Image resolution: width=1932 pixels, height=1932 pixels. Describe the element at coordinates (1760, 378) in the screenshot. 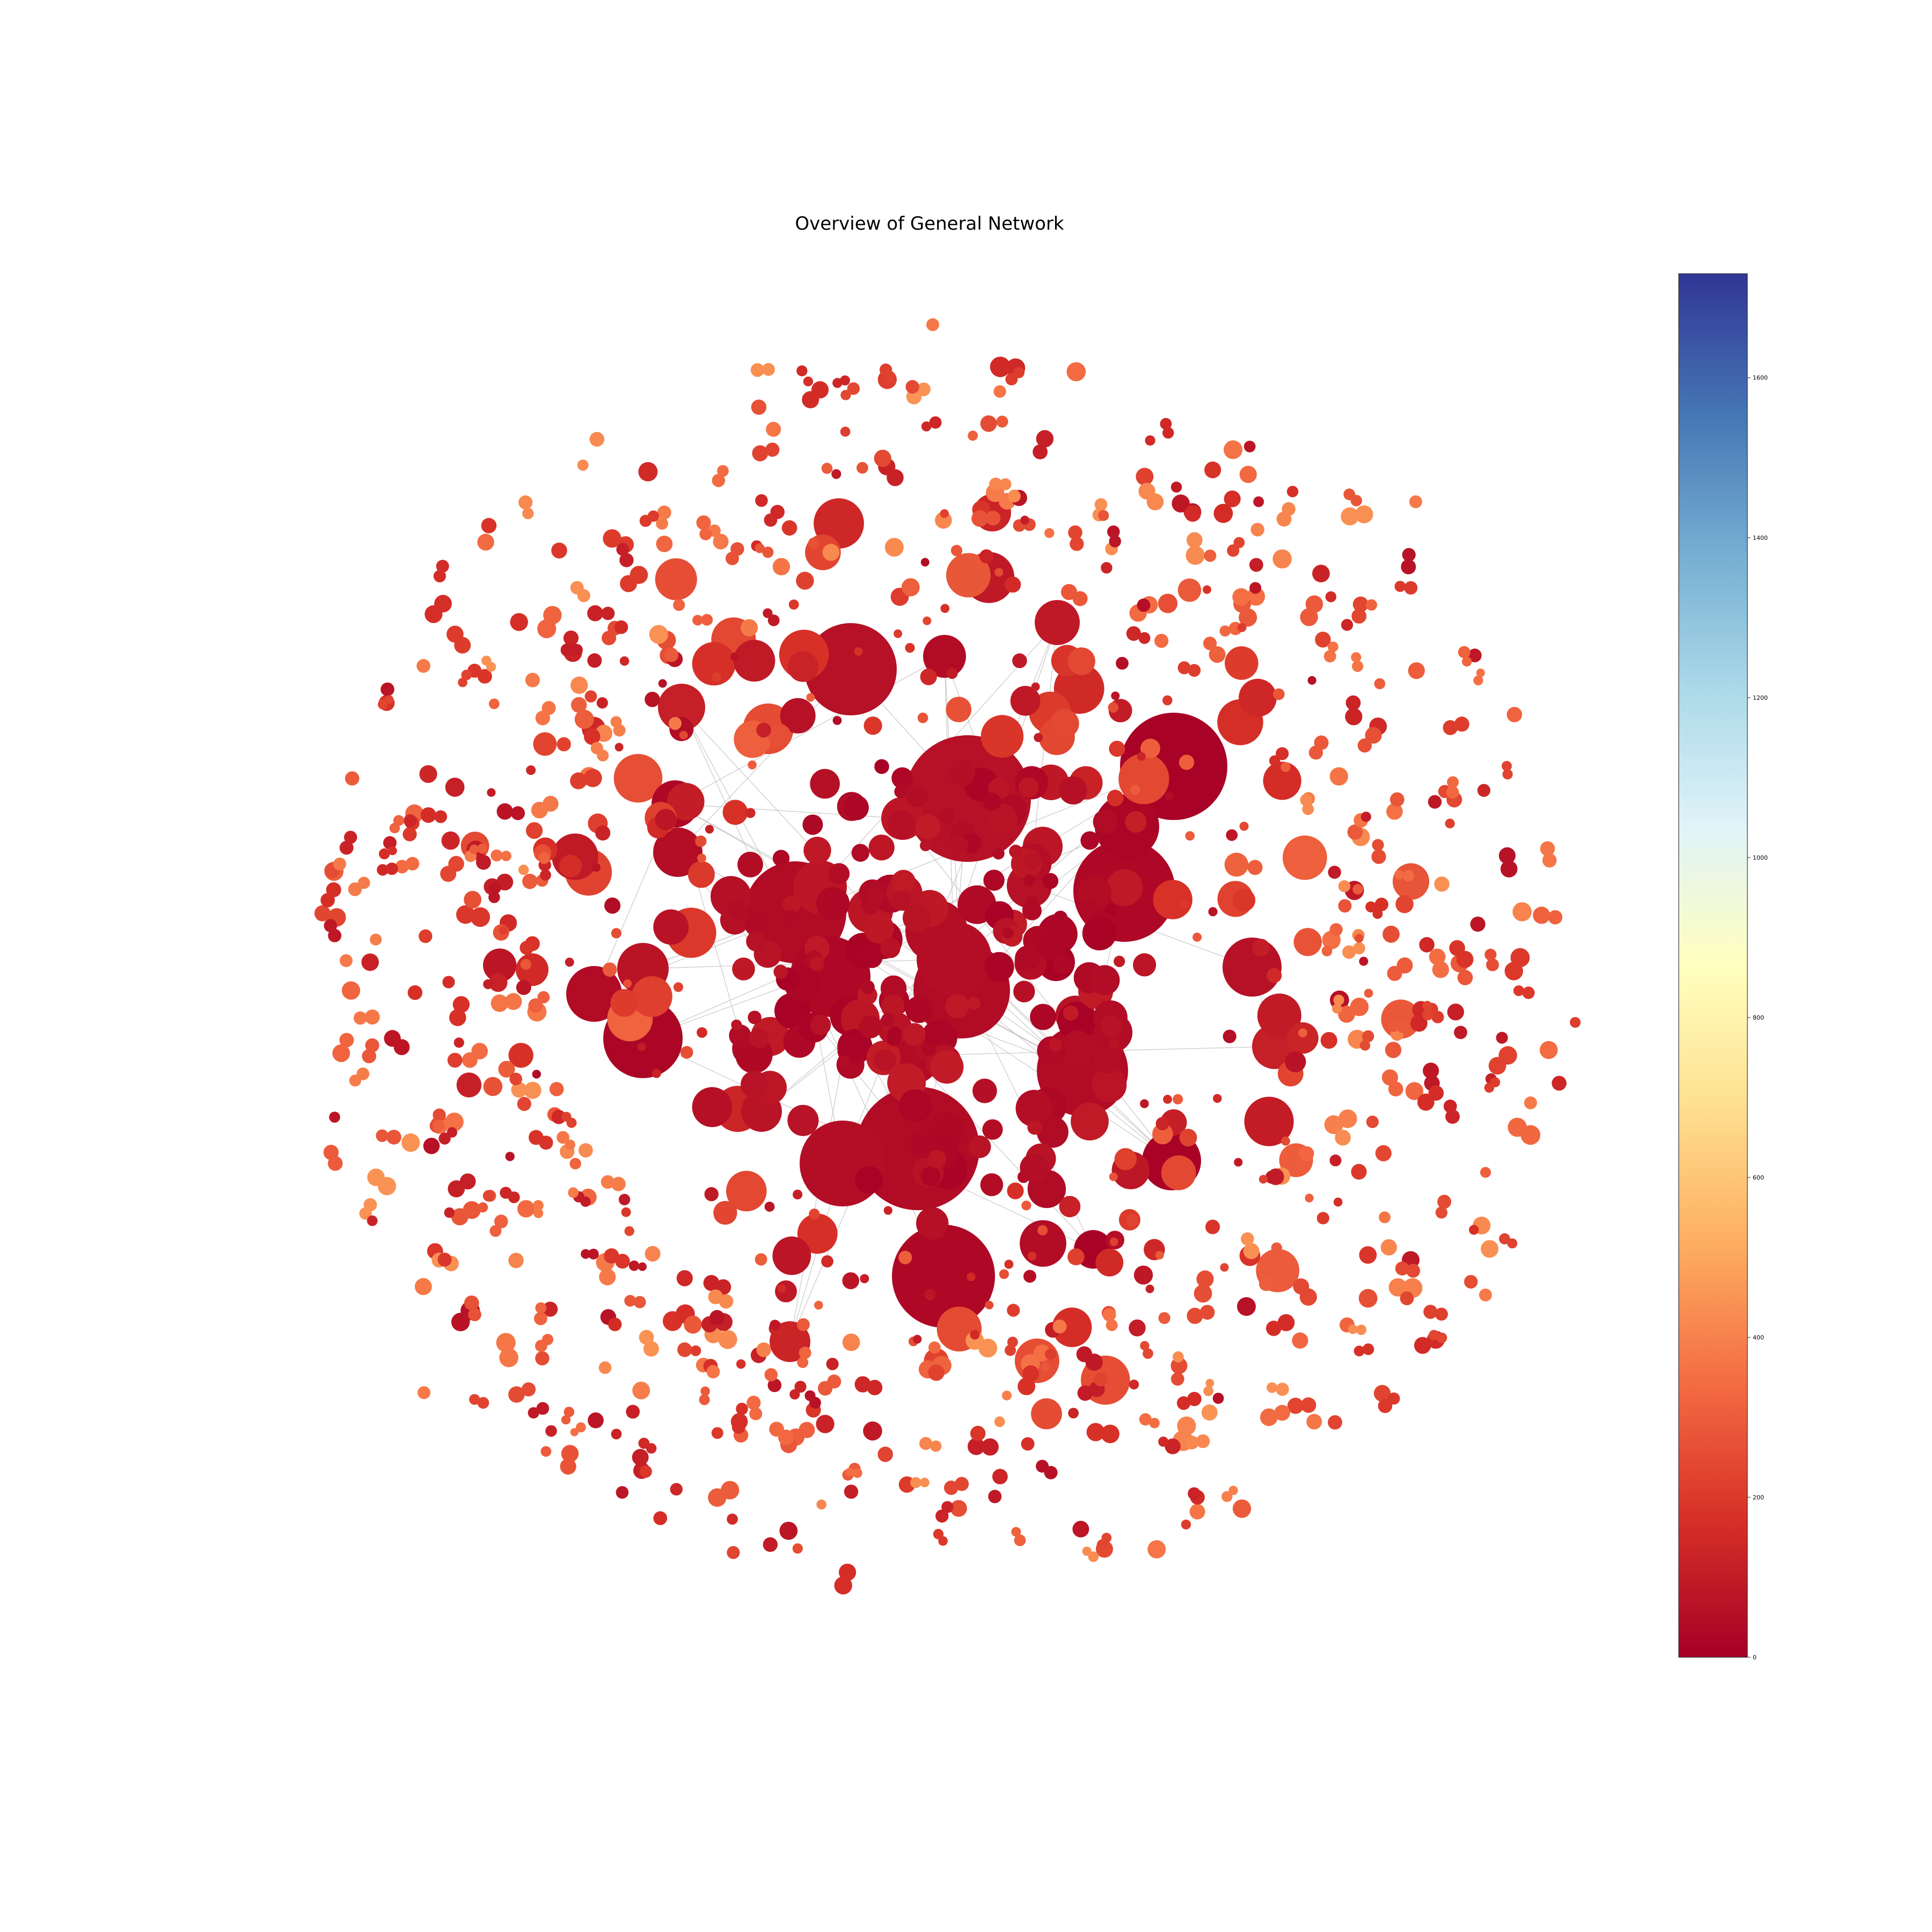

I see `colorbar-tick-label: 1600` at that location.